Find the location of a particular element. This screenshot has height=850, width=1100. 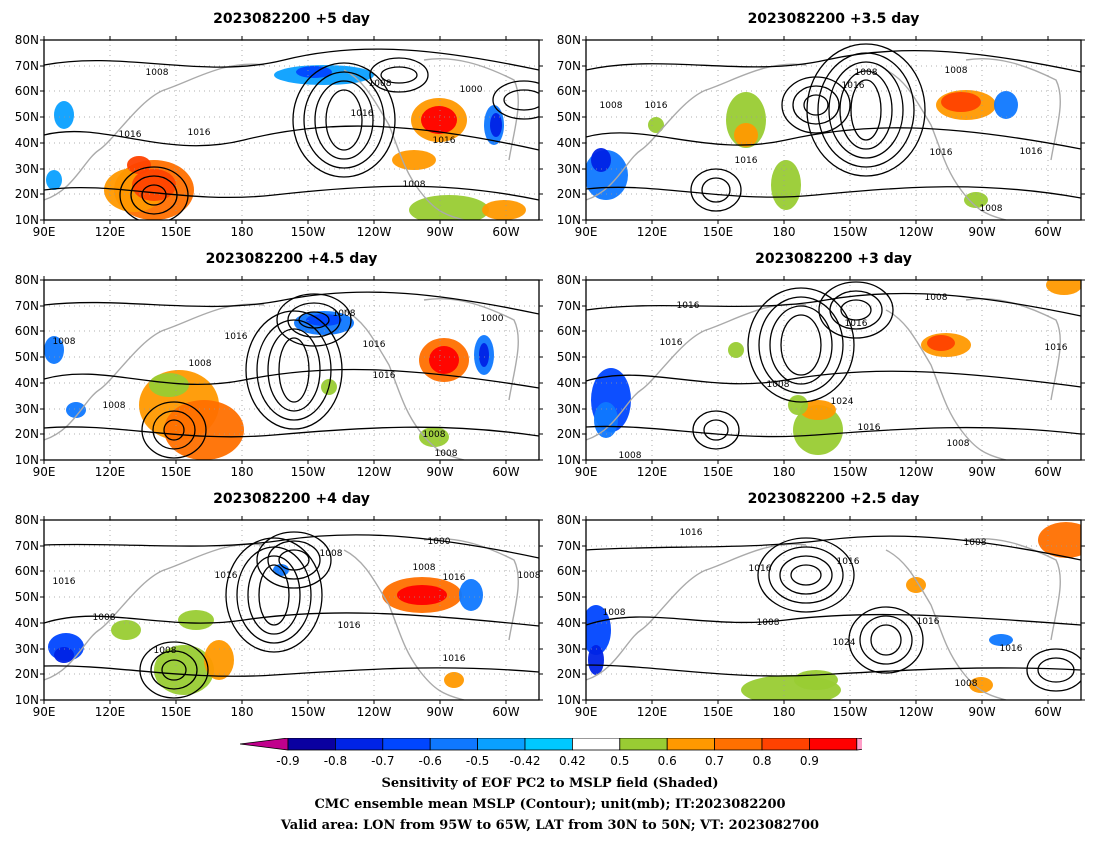

colorbar-label: -0.6 is located at coordinates (429, 761).